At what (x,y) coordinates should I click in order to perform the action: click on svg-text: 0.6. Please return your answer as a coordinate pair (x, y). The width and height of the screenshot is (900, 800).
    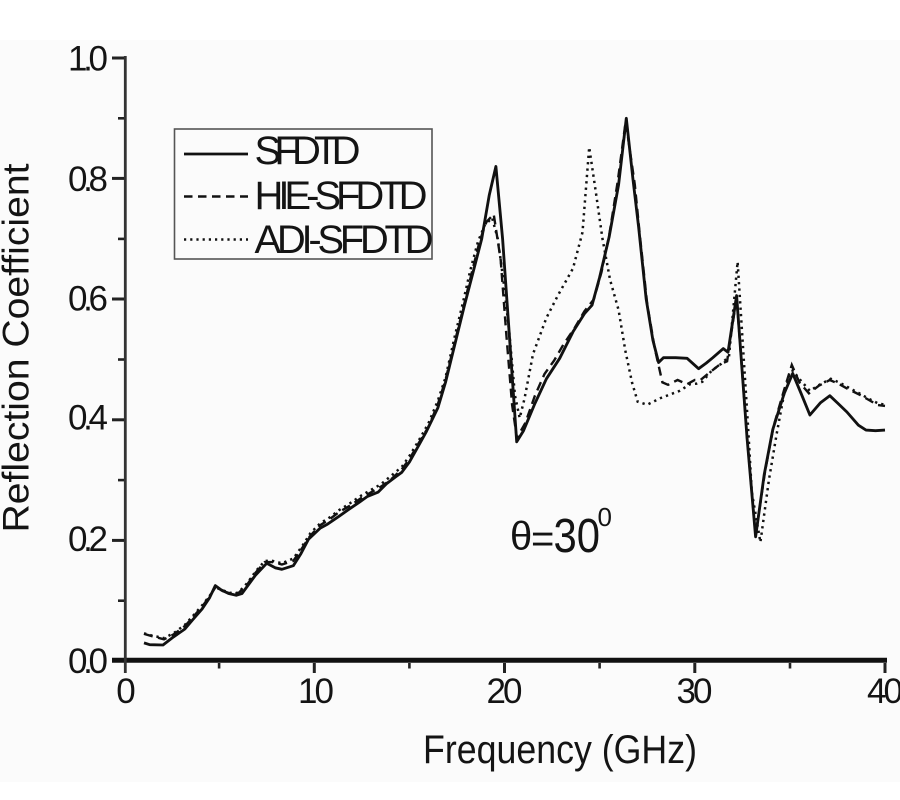
    Looking at the image, I should click on (88, 299).